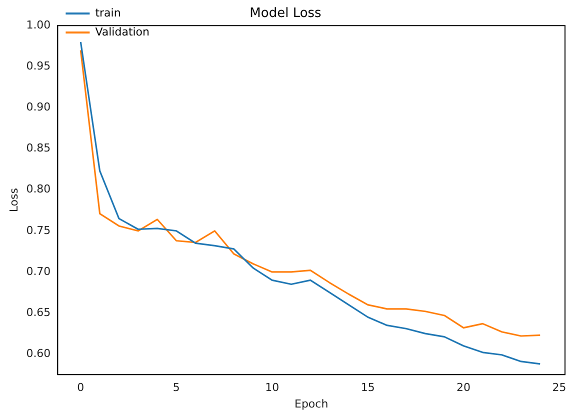 Image resolution: width=573 pixels, height=413 pixels. Describe the element at coordinates (38, 312) in the screenshot. I see `y-tick-label: 0.65` at that location.